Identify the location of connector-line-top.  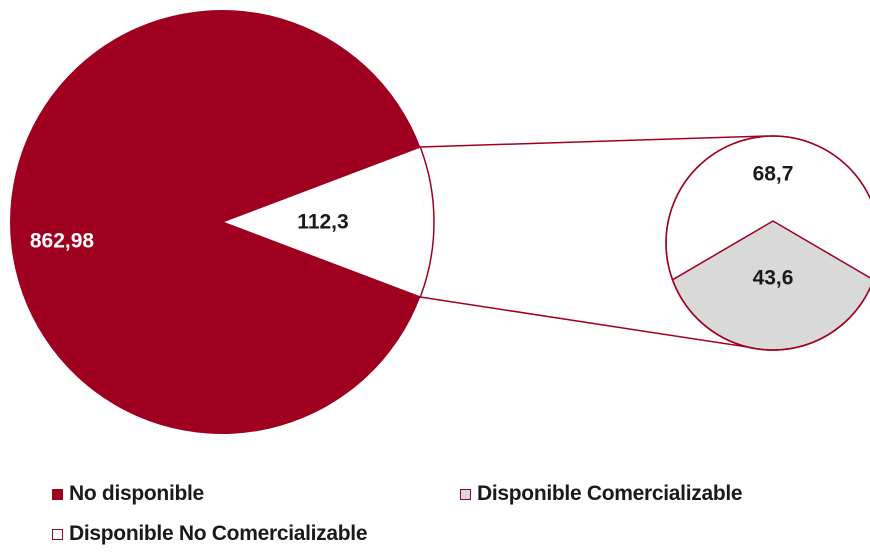
(594, 141).